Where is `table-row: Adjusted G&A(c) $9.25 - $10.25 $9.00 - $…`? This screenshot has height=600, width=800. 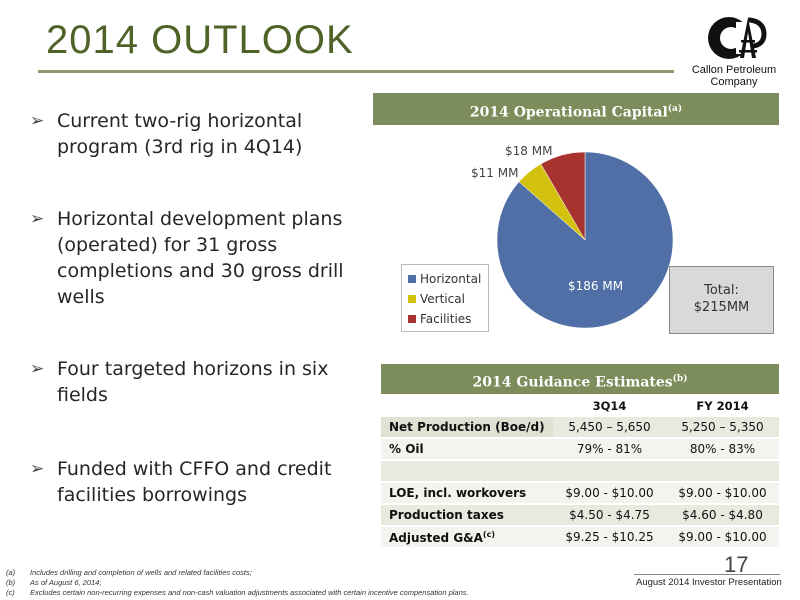
table-row: Adjusted G&A(c) $9.25 - $10.25 $9.00 - $… is located at coordinates (580, 537).